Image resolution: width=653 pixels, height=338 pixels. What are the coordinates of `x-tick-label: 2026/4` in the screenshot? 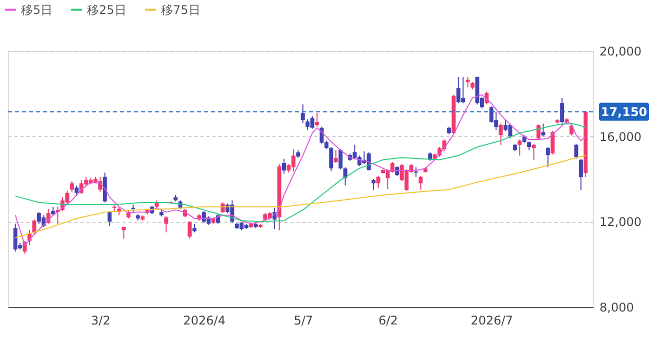 It's located at (204, 321).